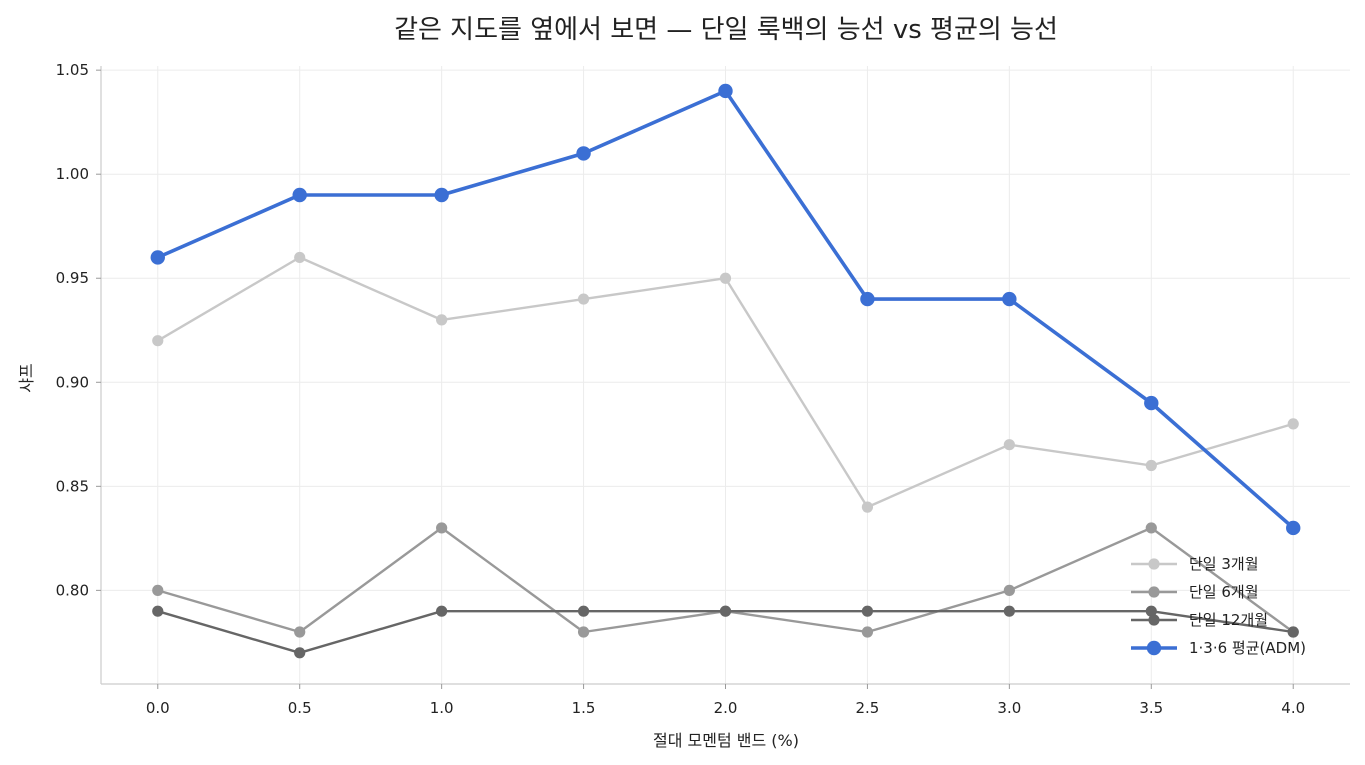 The image size is (1365, 765). I want to click on x-tick-label: 1.5, so click(584, 708).